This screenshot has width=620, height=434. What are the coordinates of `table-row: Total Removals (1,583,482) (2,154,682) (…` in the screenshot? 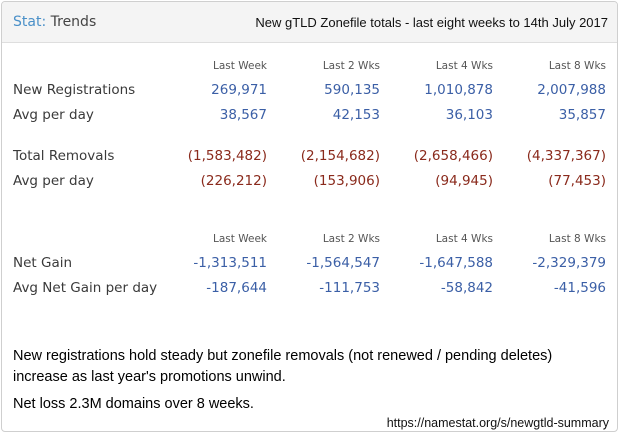 It's located at (309, 158).